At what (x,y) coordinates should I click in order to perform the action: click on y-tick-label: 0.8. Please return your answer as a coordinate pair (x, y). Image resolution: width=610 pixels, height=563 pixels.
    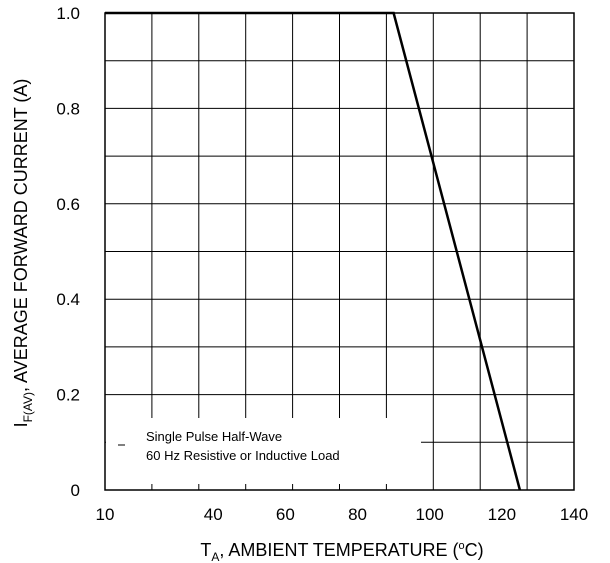
    Looking at the image, I should click on (68, 108).